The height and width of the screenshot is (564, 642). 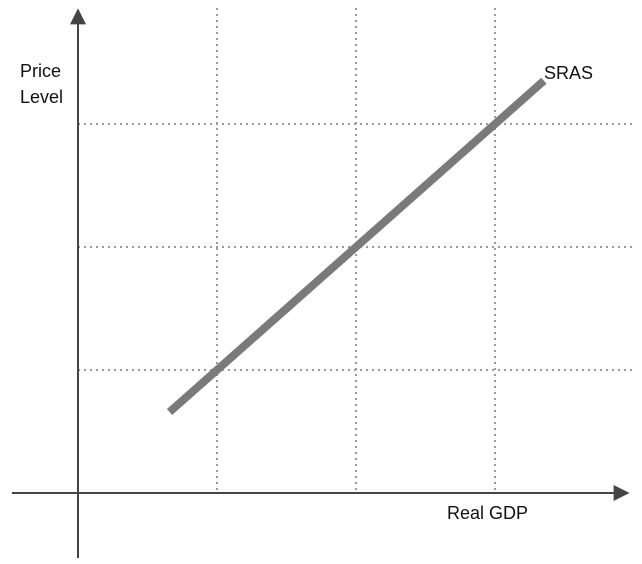 What do you see at coordinates (568, 73) in the screenshot?
I see `sras-label: SRAS` at bounding box center [568, 73].